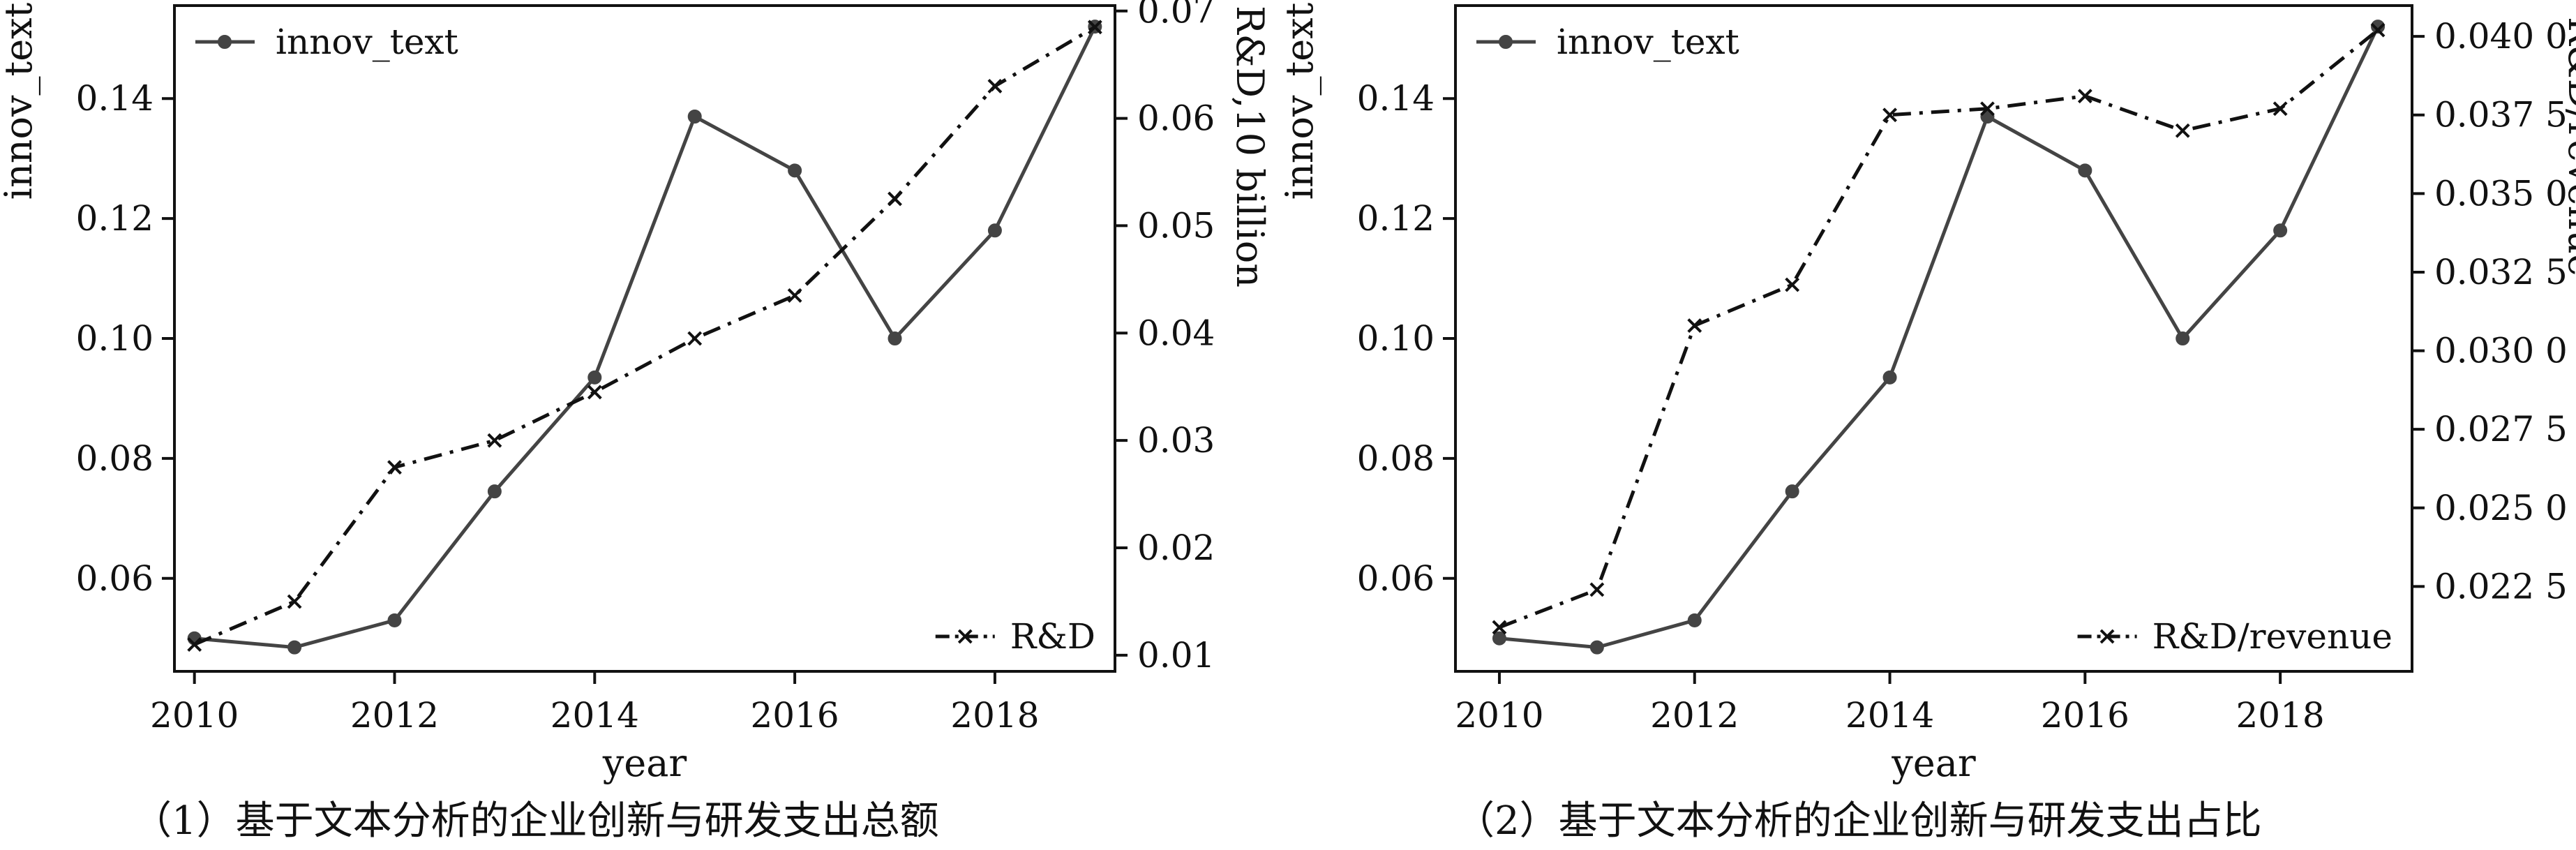  What do you see at coordinates (1176, 440) in the screenshot?
I see `right-y-tick-label: 0.03` at bounding box center [1176, 440].